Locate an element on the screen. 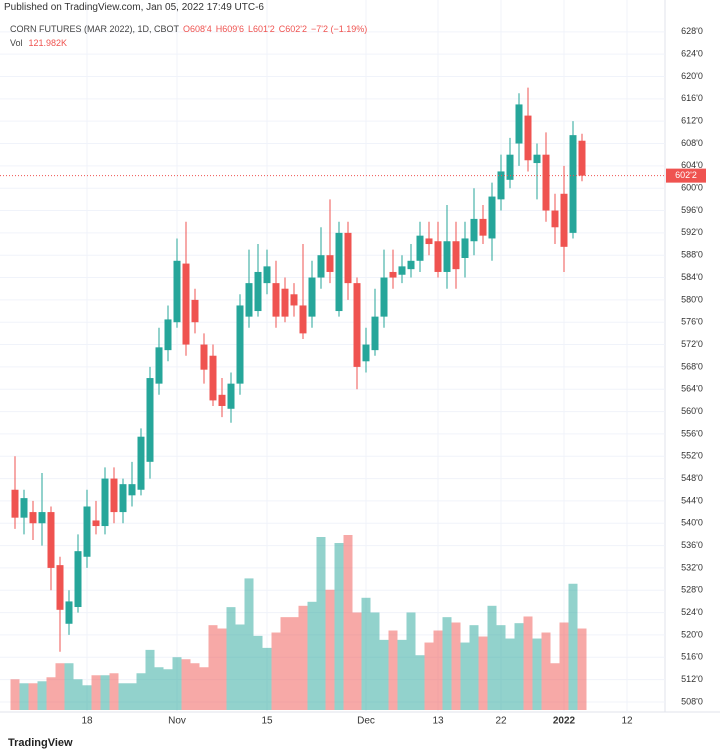  y-tick-label: 516'0 is located at coordinates (692, 657).